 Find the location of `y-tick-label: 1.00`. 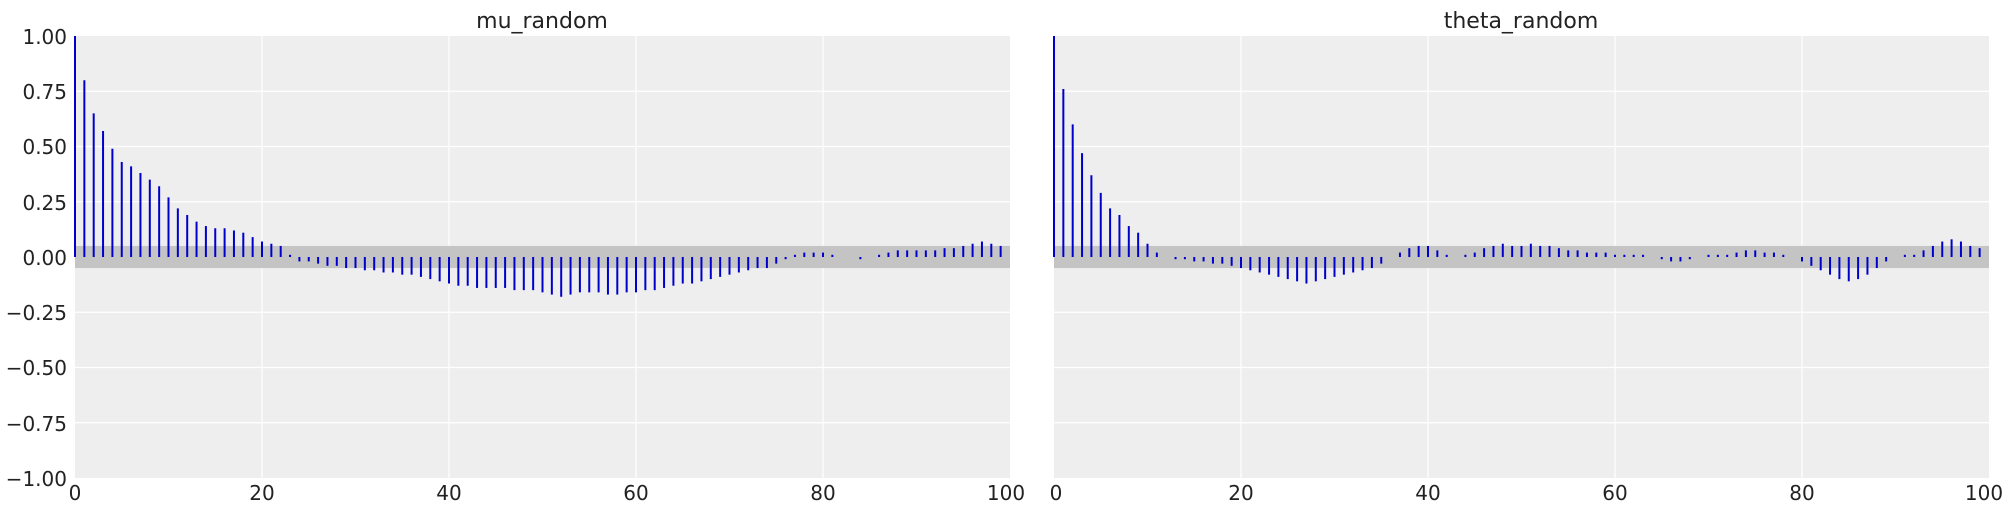

y-tick-label: 1.00 is located at coordinates (44, 37).